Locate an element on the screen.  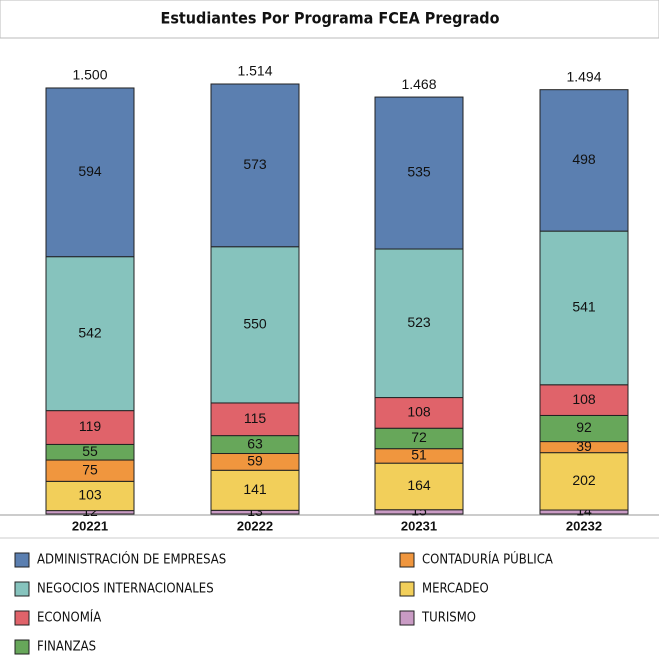
data-label: 141 is located at coordinates (255, 489).